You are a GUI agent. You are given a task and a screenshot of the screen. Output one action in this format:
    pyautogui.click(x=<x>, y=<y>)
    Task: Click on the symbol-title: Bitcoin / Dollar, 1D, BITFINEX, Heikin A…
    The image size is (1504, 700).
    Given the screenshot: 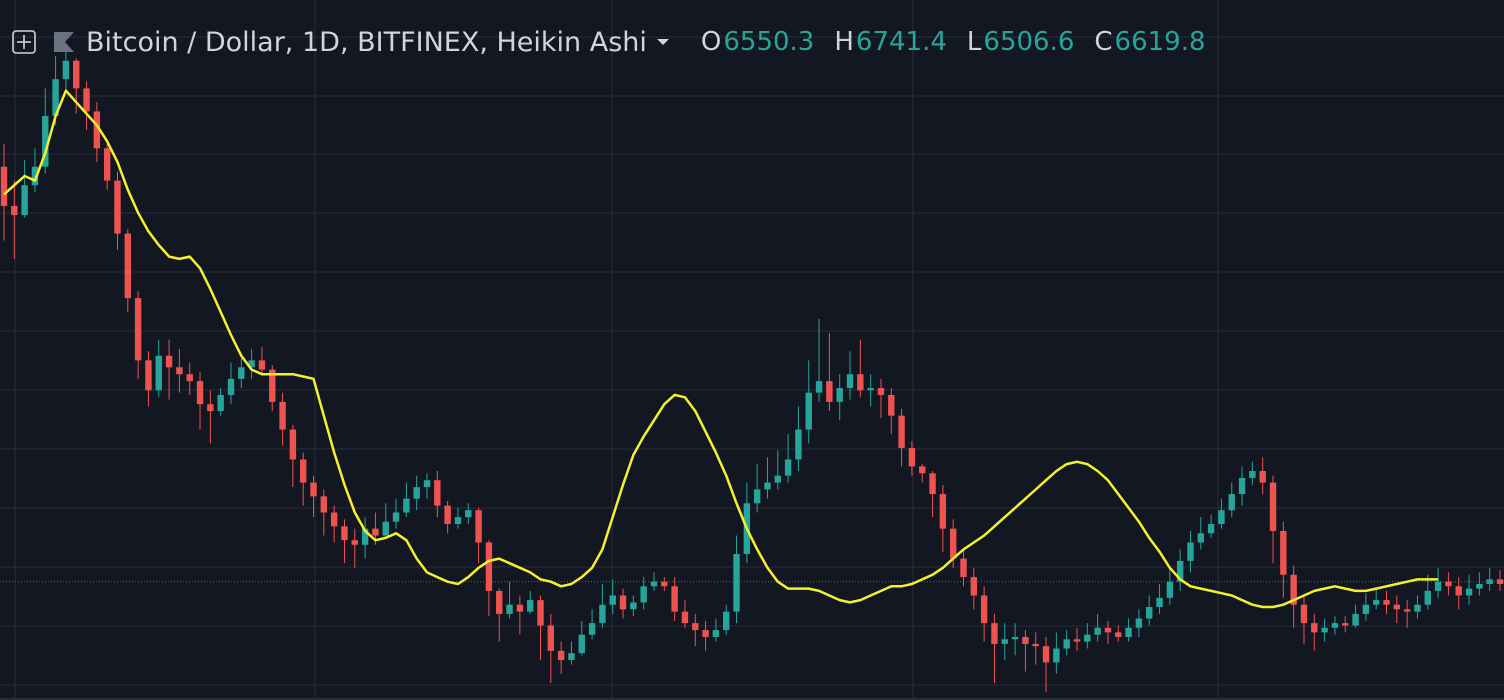 What is the action you would take?
    pyautogui.click(x=366, y=42)
    